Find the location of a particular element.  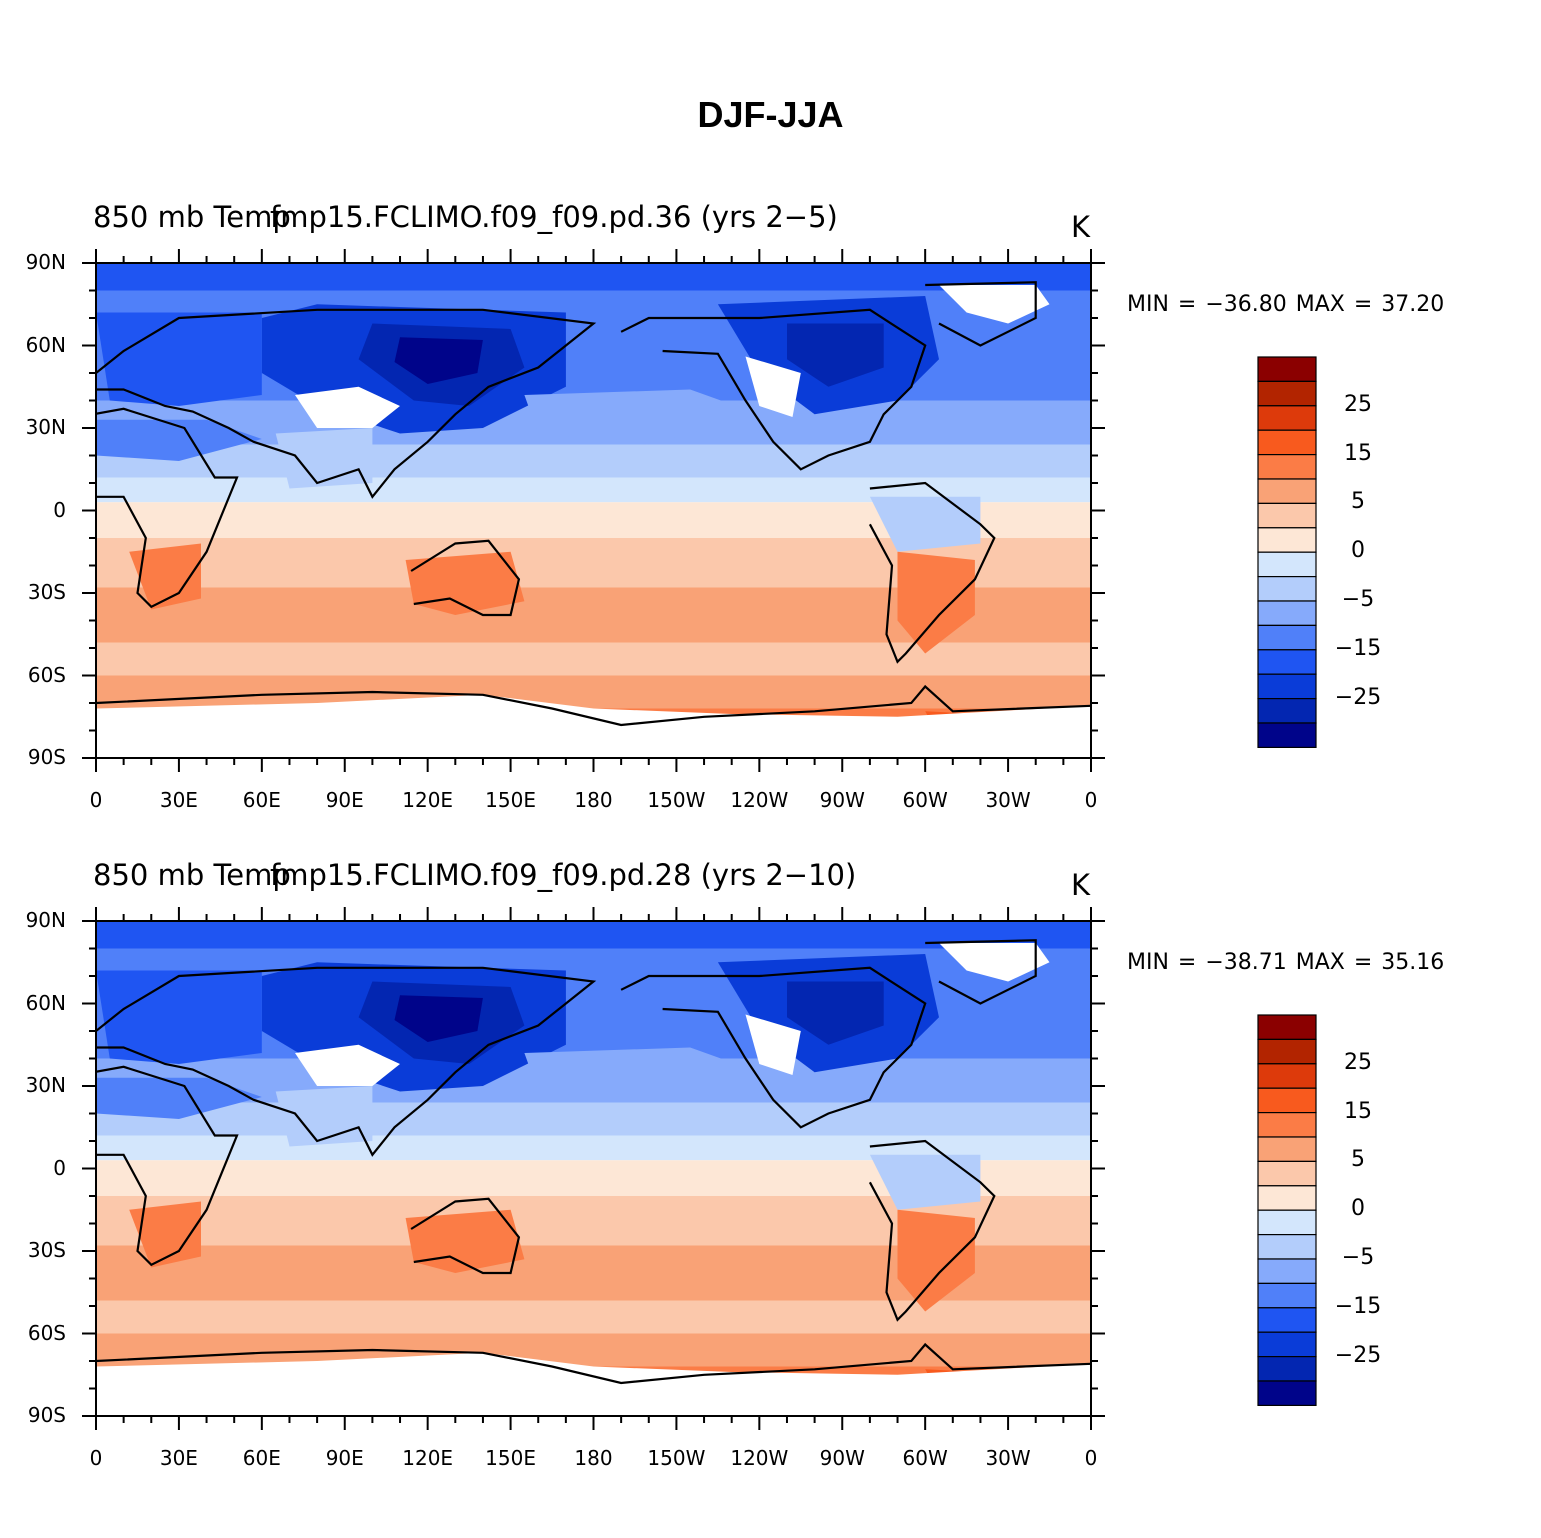

colorbar-label: 5 is located at coordinates (1358, 502).